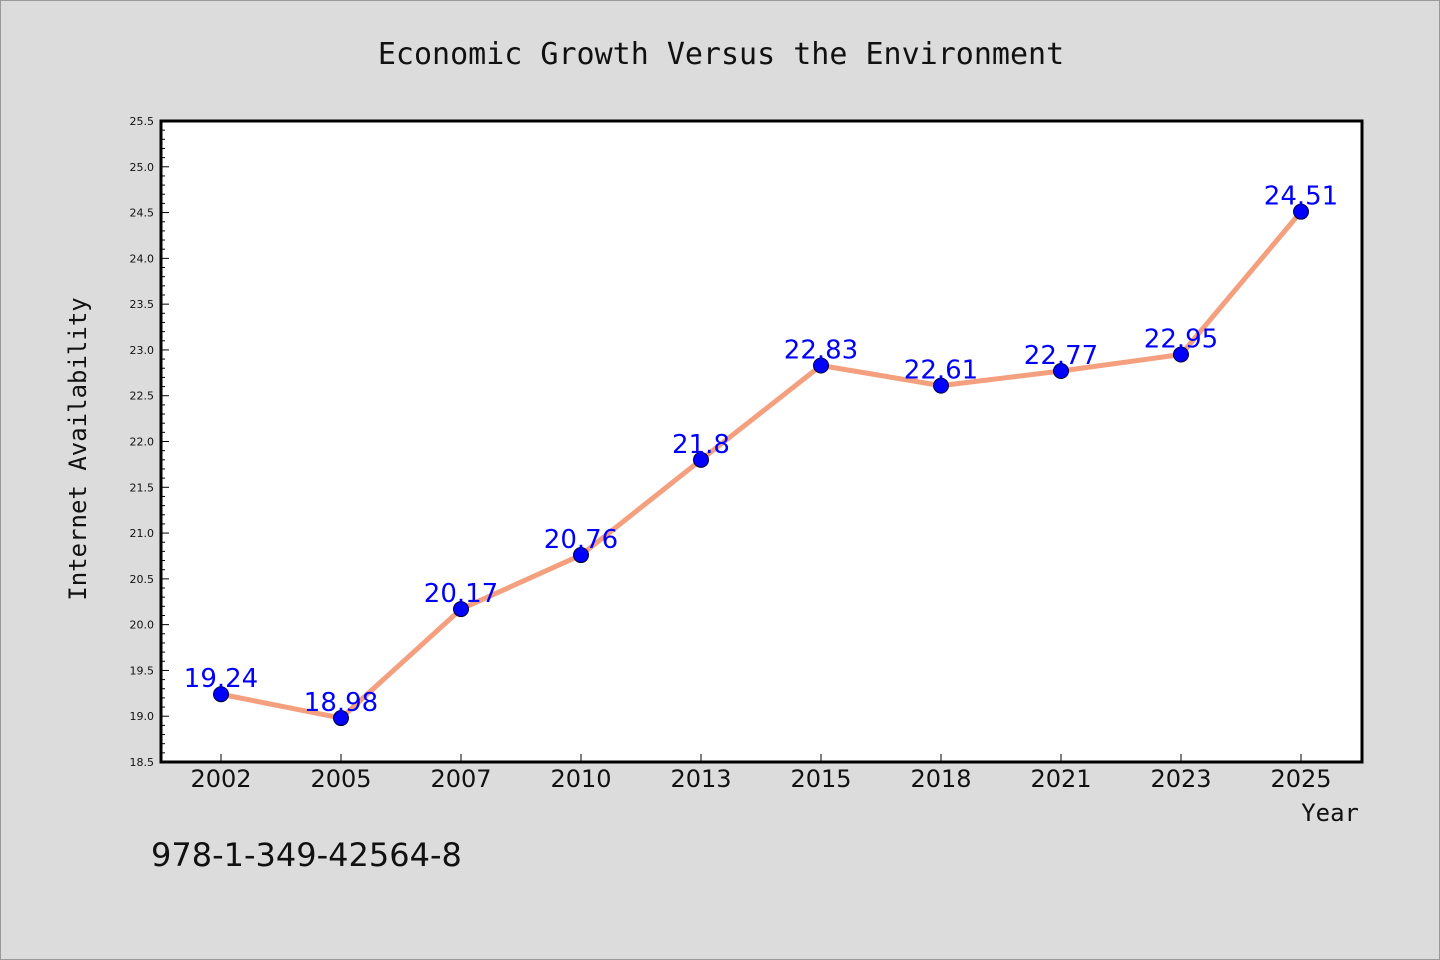  Describe the element at coordinates (1301, 197) in the screenshot. I see `data-label: 24.51` at that location.